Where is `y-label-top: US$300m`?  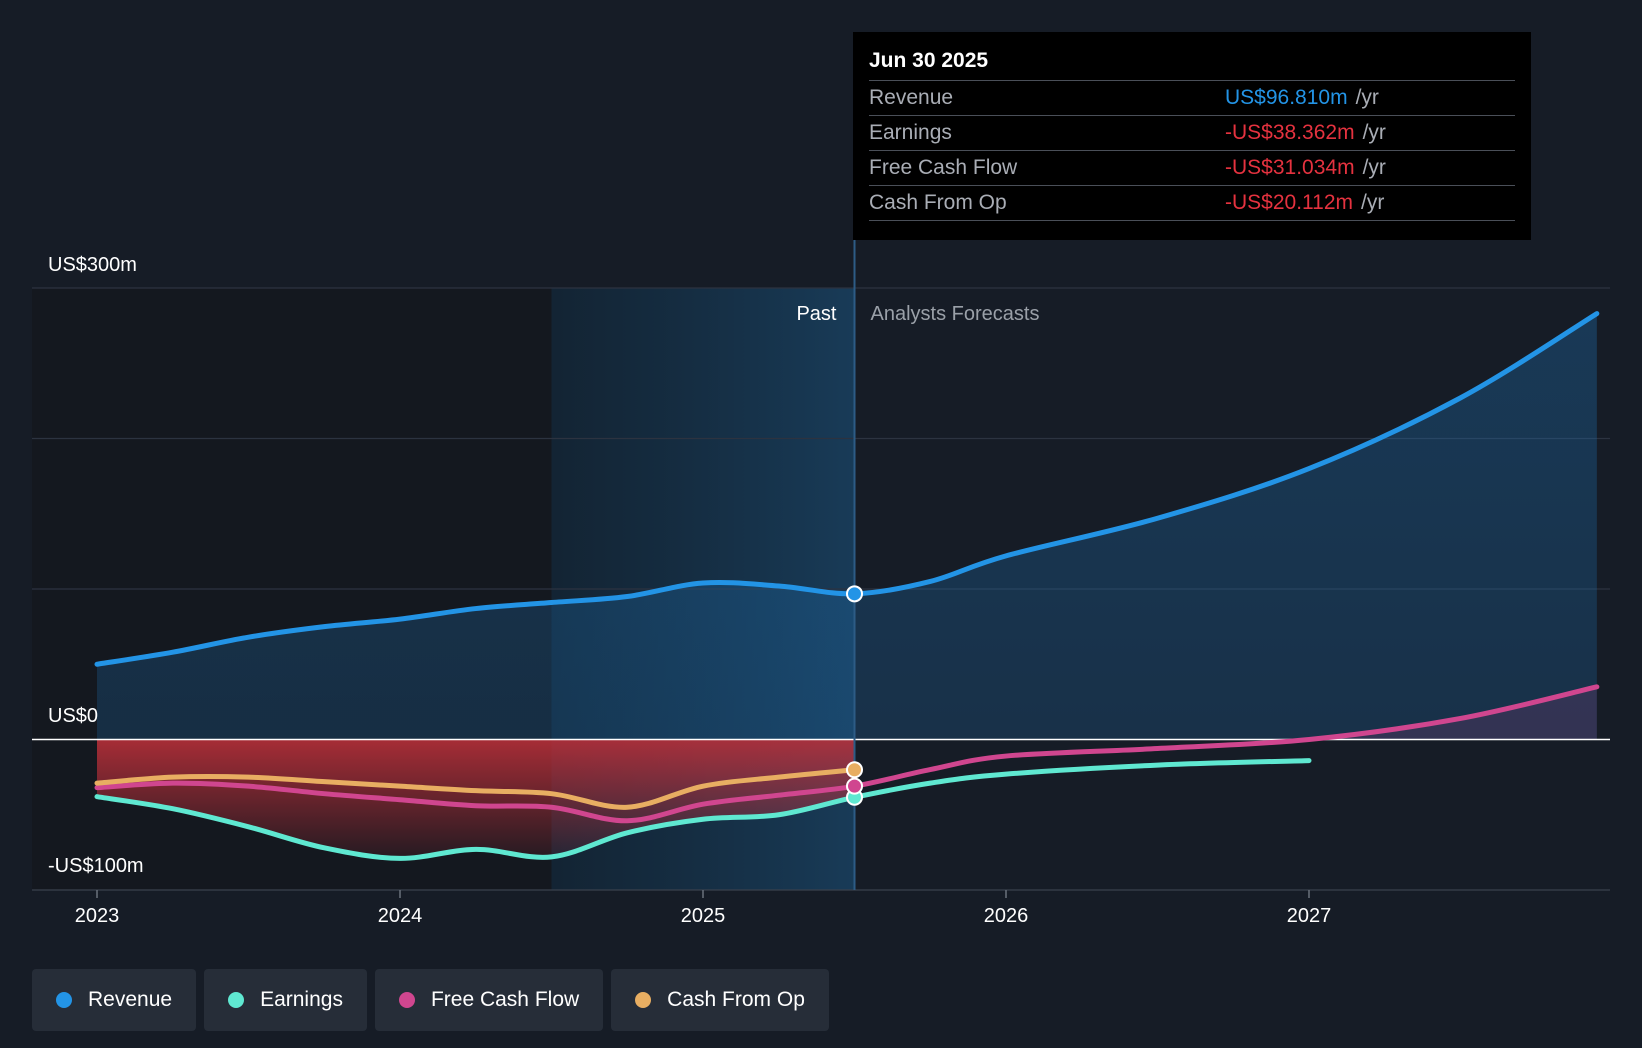 y-label-top: US$300m is located at coordinates (92, 265).